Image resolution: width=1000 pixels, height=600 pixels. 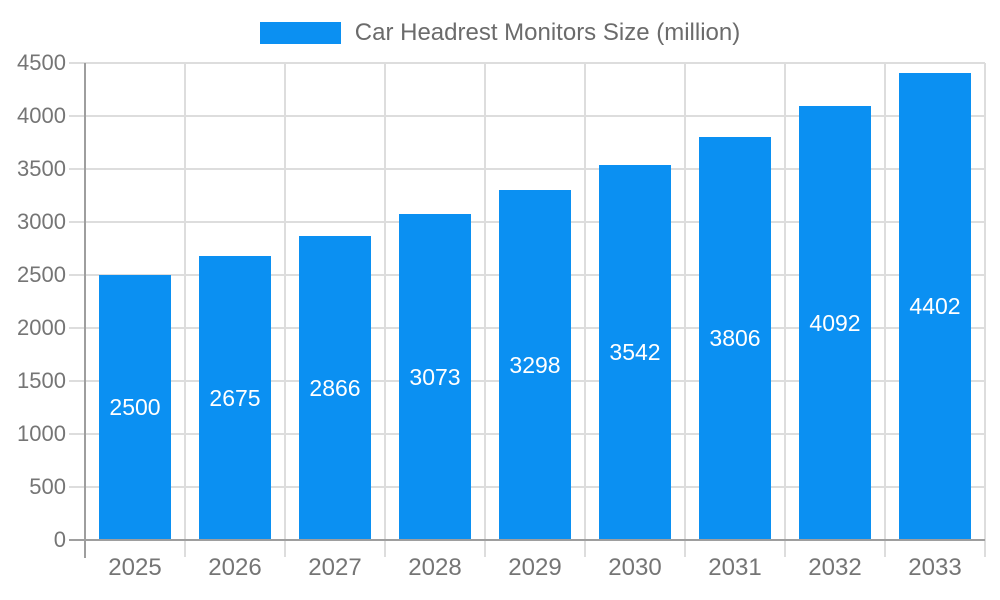 What do you see at coordinates (835, 567) in the screenshot?
I see `x-axis-tick-label: 2032` at bounding box center [835, 567].